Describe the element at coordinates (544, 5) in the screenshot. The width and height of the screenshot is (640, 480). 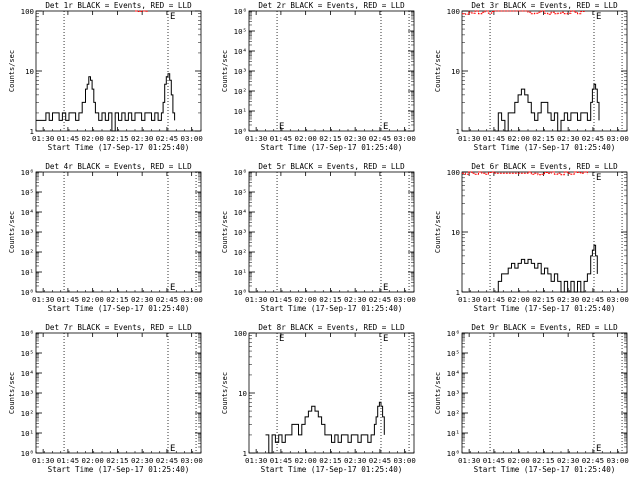
I see `panel-title: Det 3r BLACK = Events, RED = LLD` at that location.